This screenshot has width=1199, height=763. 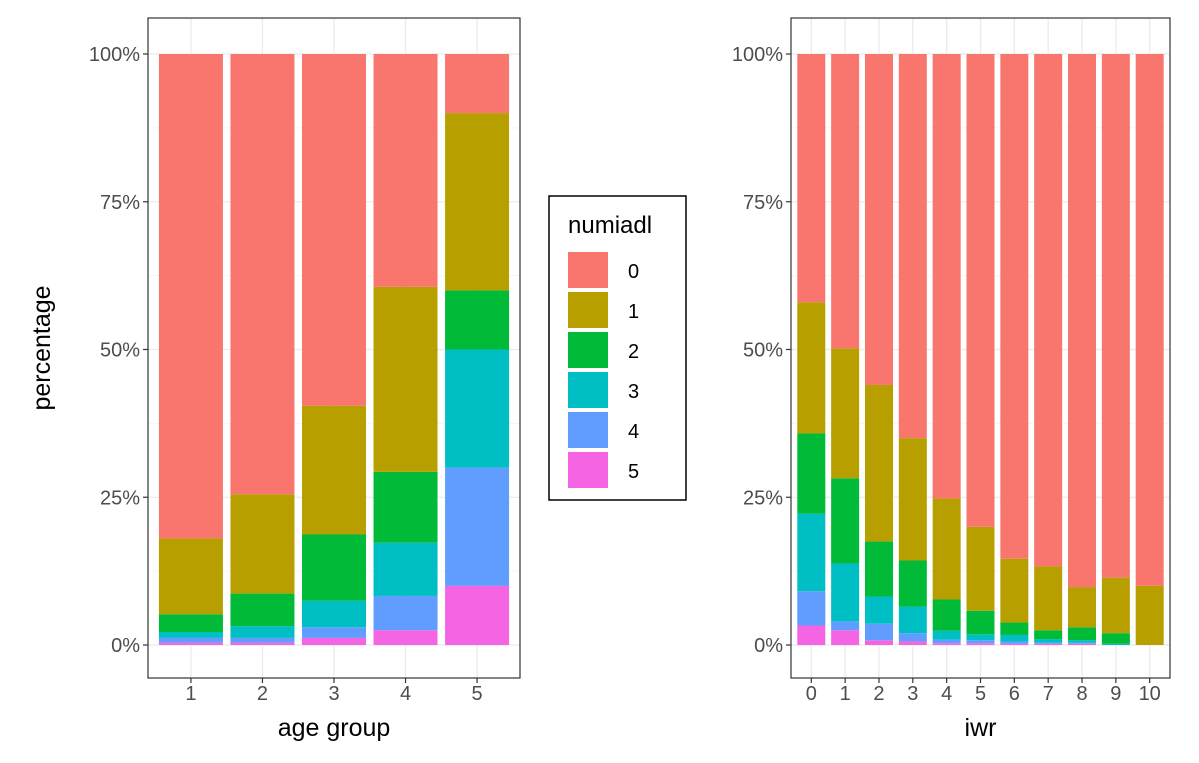 I want to click on iwr-y-tick-label: 0%, so click(x=768, y=646).